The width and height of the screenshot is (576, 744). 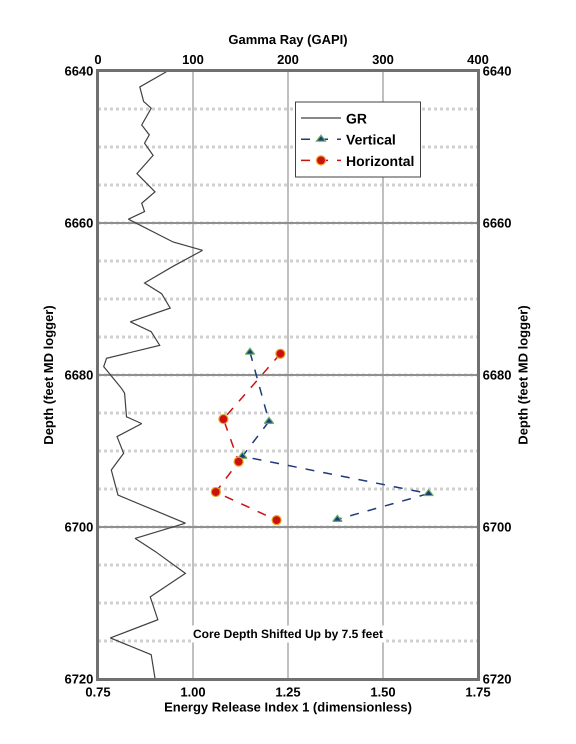 What do you see at coordinates (79, 375) in the screenshot?
I see `y-tick-label: 6680` at bounding box center [79, 375].